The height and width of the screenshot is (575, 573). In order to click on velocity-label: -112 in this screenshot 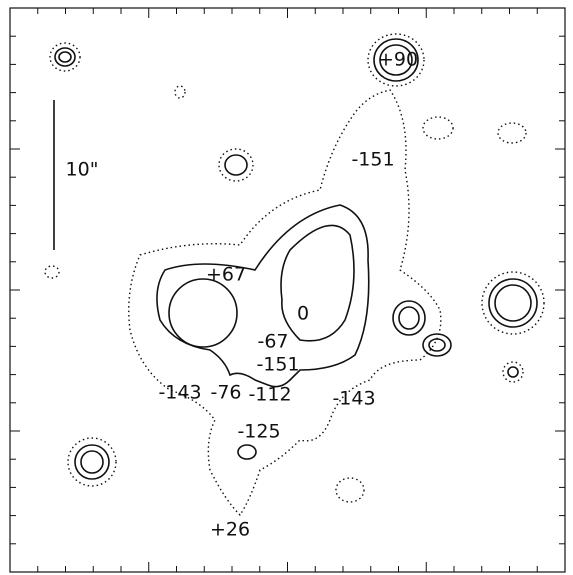, I will do `click(269, 395)`.